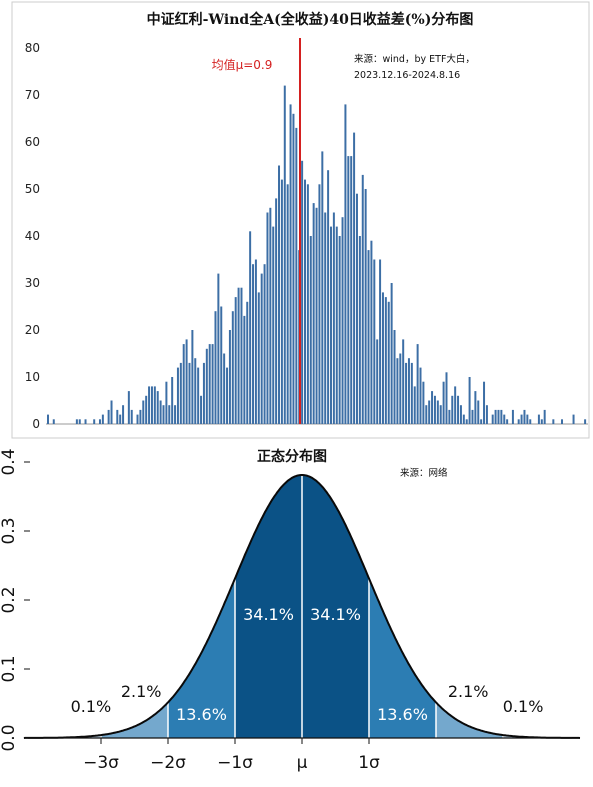 The height and width of the screenshot is (787, 593). Describe the element at coordinates (292, 456) in the screenshot. I see `normal-title: 正态分布图` at that location.